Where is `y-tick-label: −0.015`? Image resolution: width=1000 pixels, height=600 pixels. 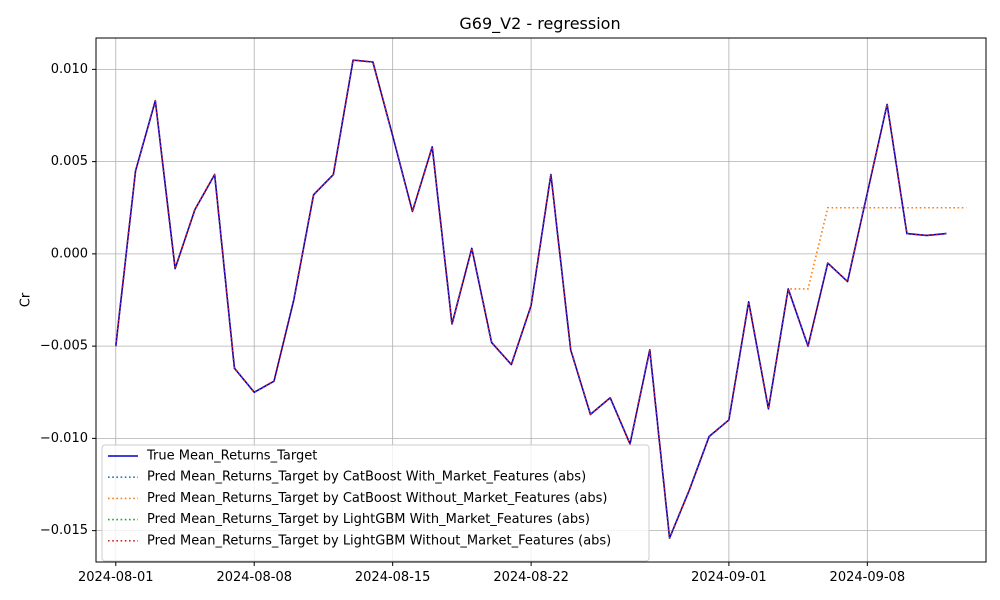 y-tick-label: −0.015 is located at coordinates (64, 530).